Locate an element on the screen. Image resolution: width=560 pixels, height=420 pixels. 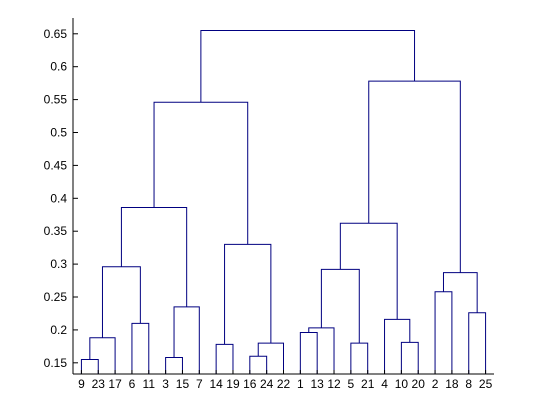
leaf-label: 16 is located at coordinates (250, 384).